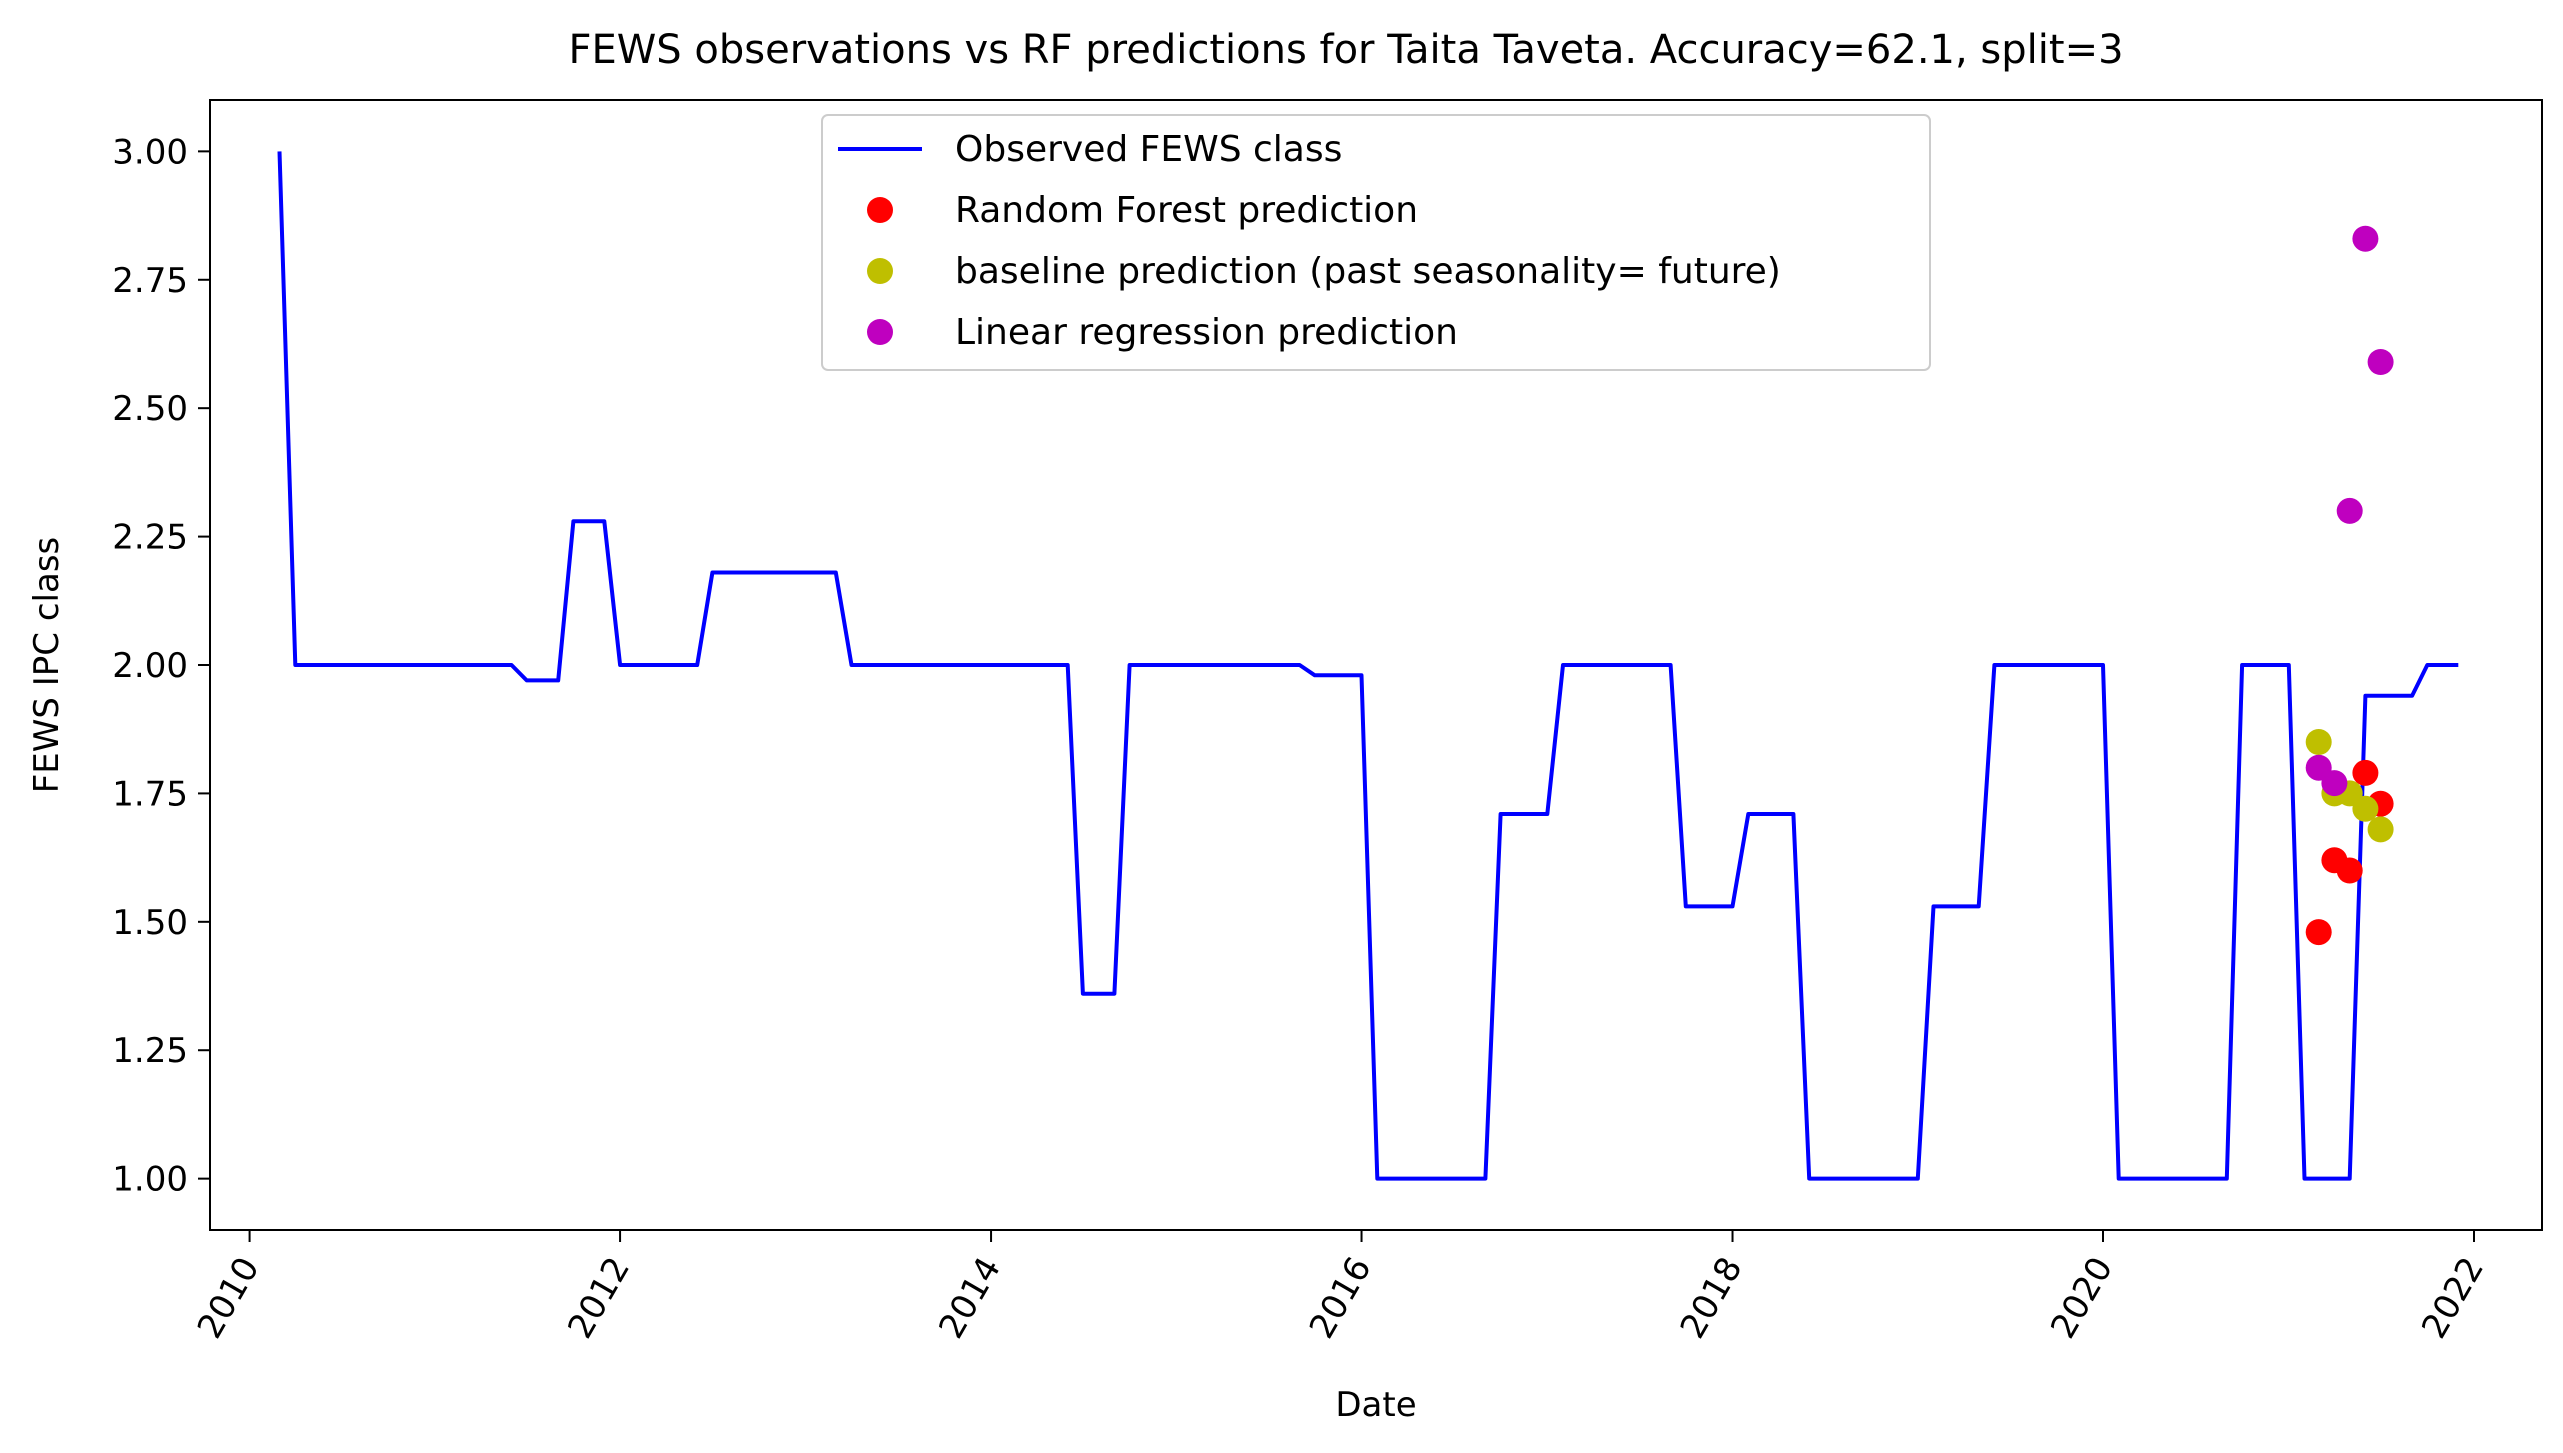  I want to click on y-tick-label-1.50: 1.50, so click(150, 923).